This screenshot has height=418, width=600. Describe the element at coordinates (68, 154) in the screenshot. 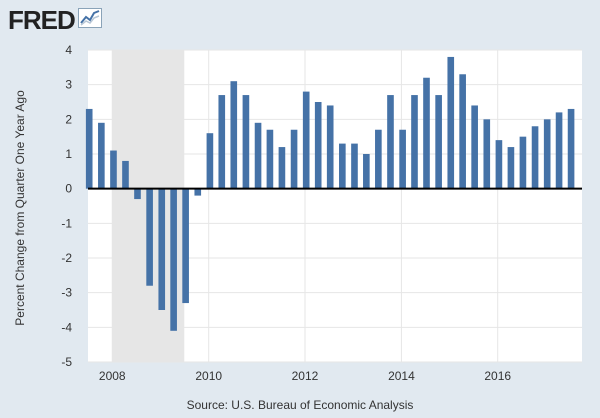

I see `y-tick-label: 1` at that location.